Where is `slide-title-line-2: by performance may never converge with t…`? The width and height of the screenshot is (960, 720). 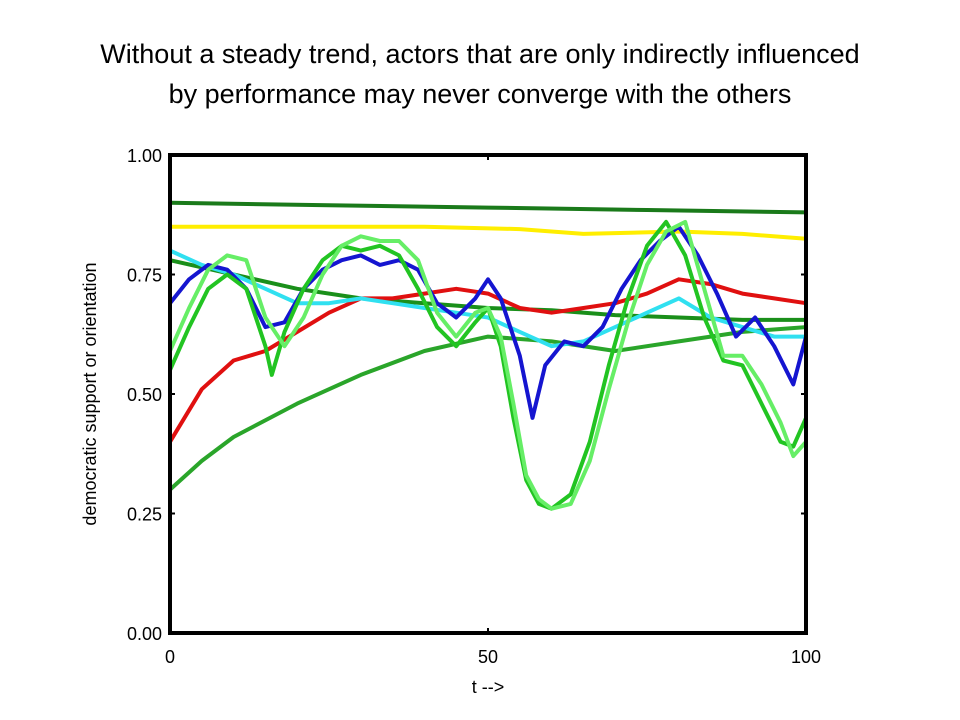
slide-title-line-2: by performance may never converge with t… is located at coordinates (480, 94).